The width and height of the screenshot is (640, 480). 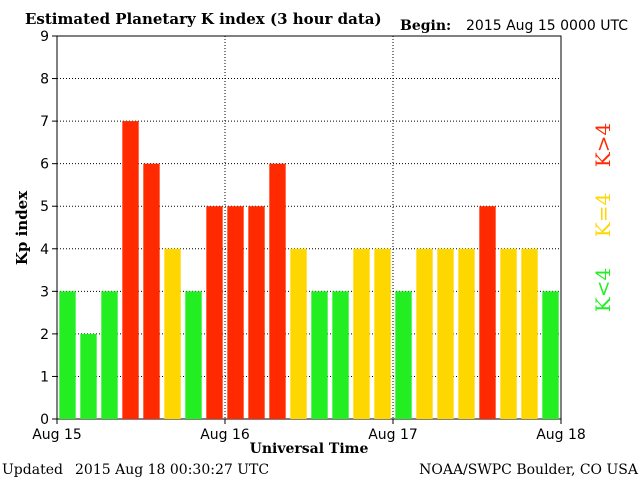 I want to click on legend: K>4 K=4 K<4, so click(x=603, y=217).